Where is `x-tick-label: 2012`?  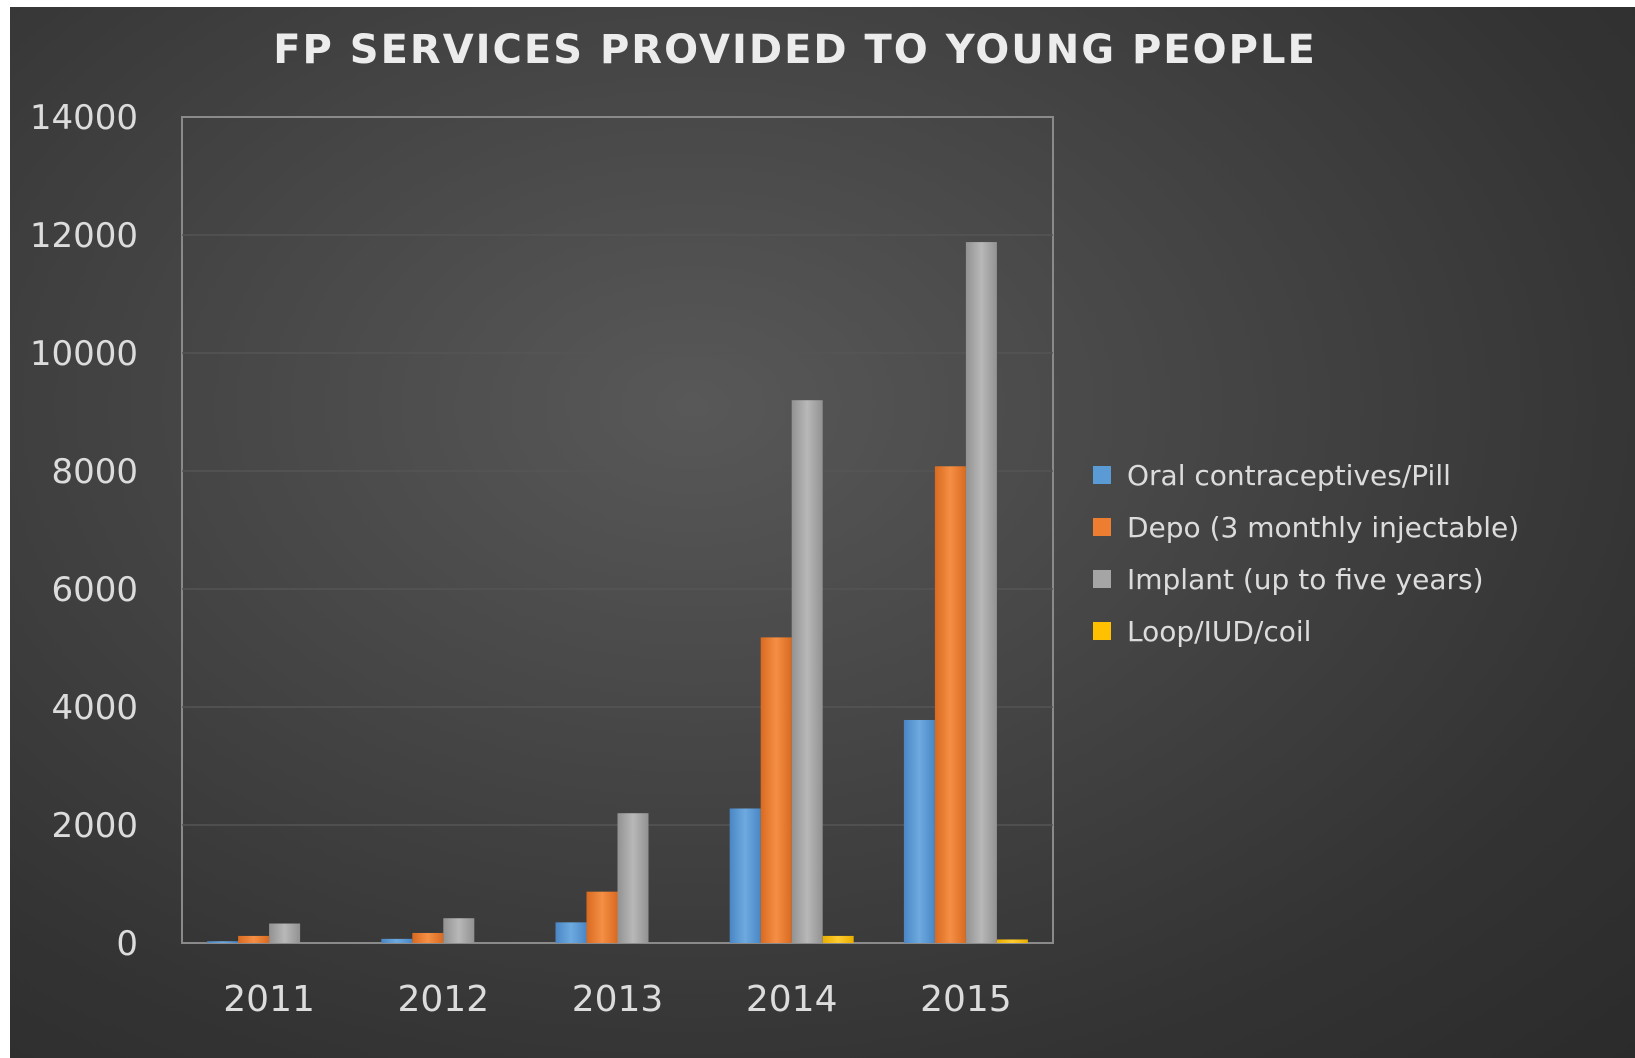 x-tick-label: 2012 is located at coordinates (443, 999).